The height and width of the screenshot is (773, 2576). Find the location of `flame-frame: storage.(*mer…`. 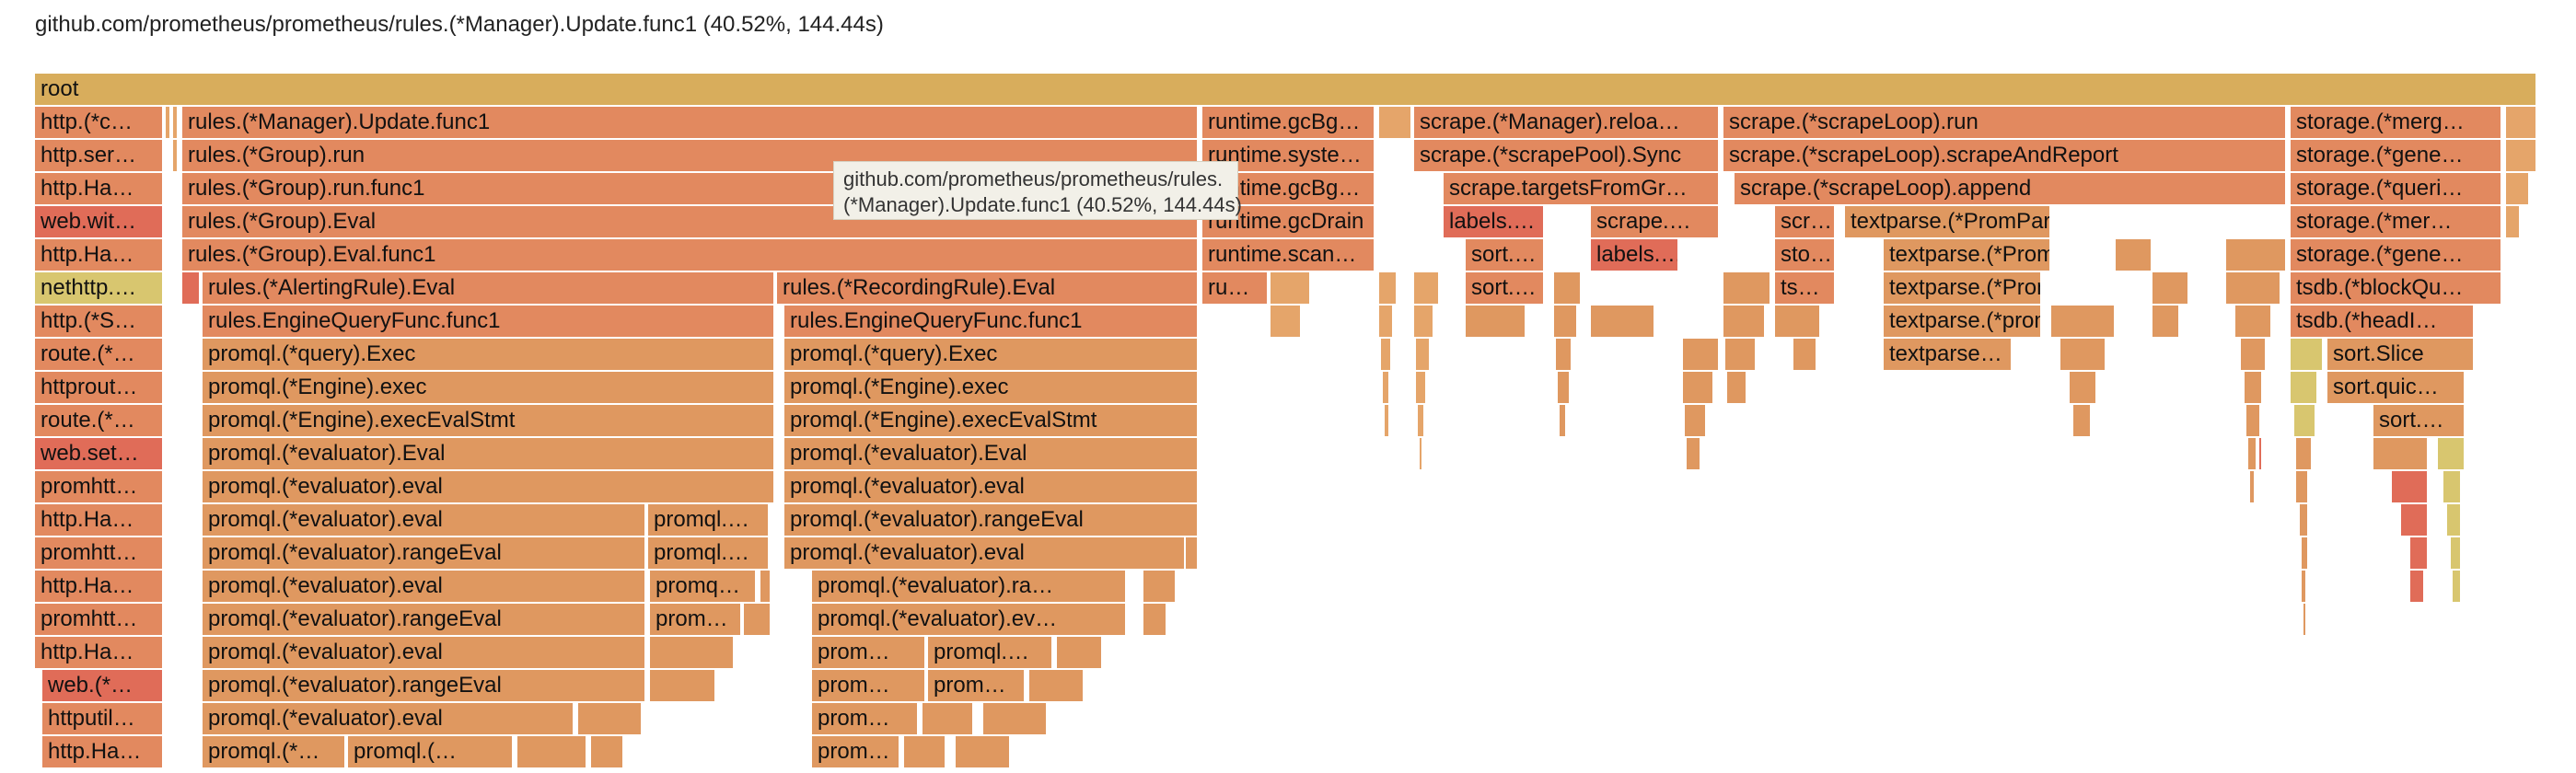

flame-frame: storage.(*mer… is located at coordinates (2396, 221).